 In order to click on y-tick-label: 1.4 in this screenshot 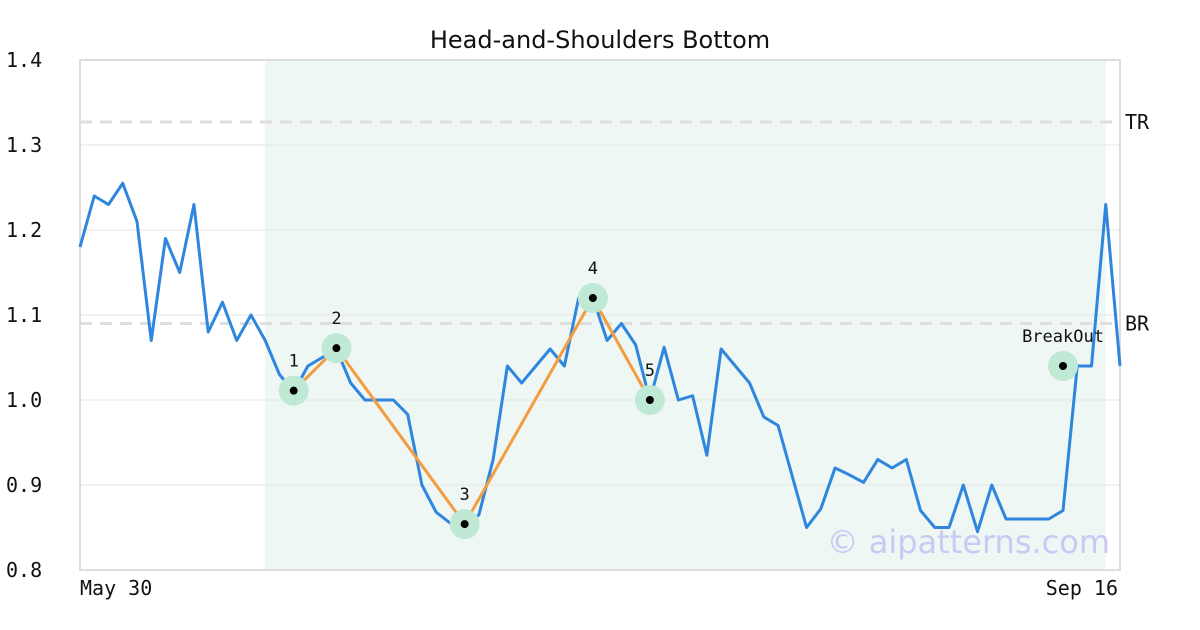, I will do `click(24, 60)`.